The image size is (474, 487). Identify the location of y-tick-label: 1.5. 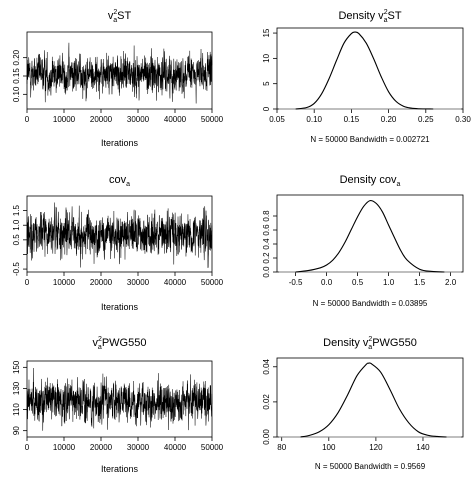
(16, 211).